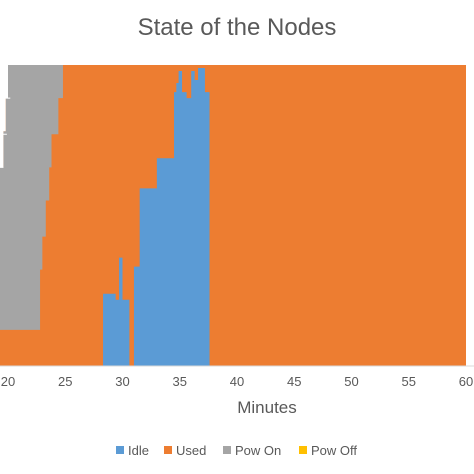 Image resolution: width=474 pixels, height=474 pixels. What do you see at coordinates (168, 450) in the screenshot?
I see `legend-swatch-used` at bounding box center [168, 450].